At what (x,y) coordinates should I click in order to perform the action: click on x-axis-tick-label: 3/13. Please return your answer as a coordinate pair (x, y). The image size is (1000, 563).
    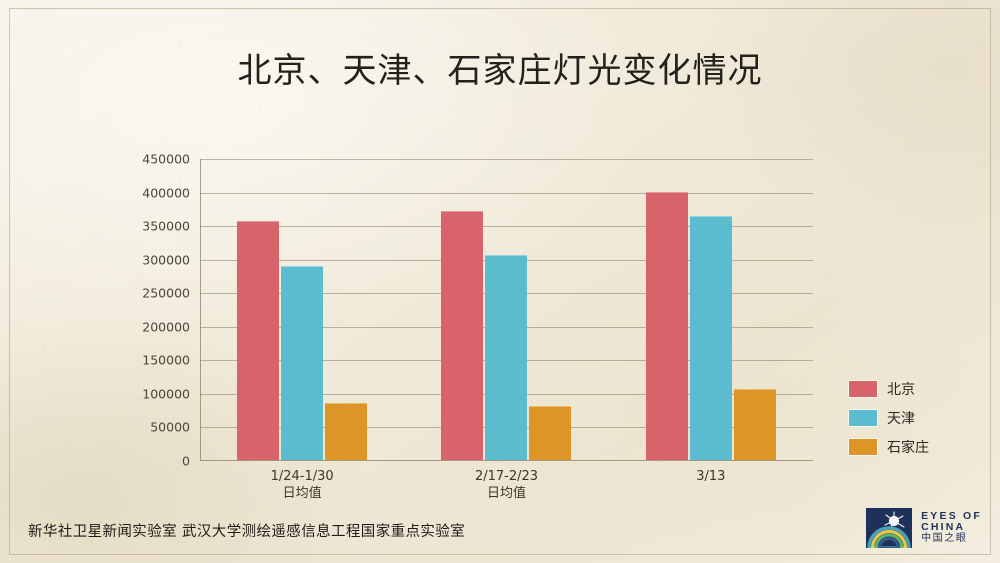
    Looking at the image, I should click on (710, 476).